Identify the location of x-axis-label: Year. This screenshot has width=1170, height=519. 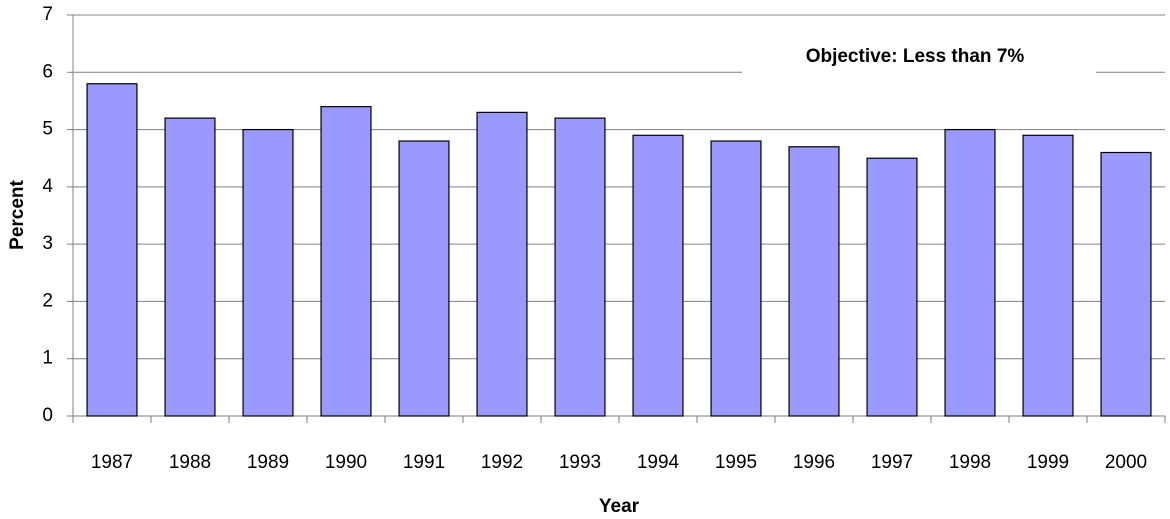
(619, 506).